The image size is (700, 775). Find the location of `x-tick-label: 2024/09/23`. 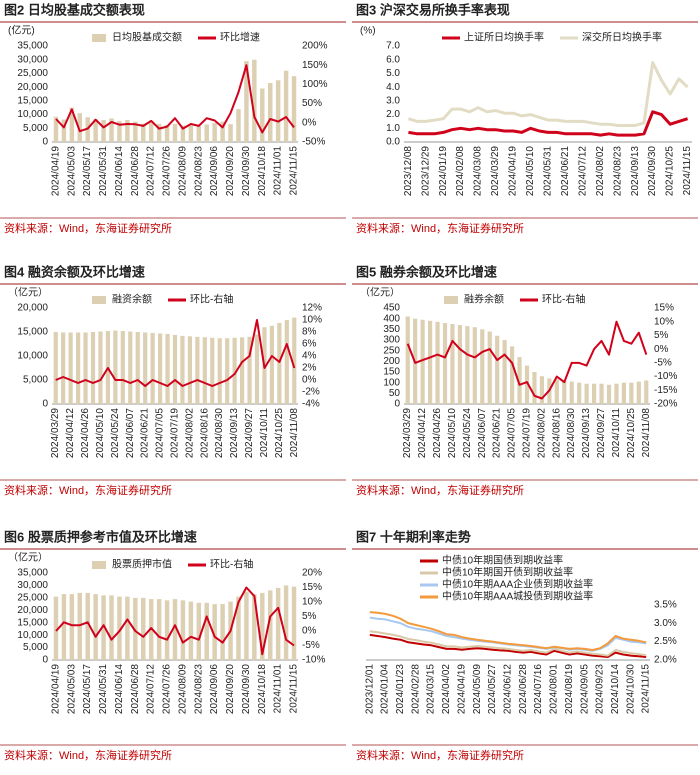

x-tick-label: 2024/09/23 is located at coordinates (600, 689).